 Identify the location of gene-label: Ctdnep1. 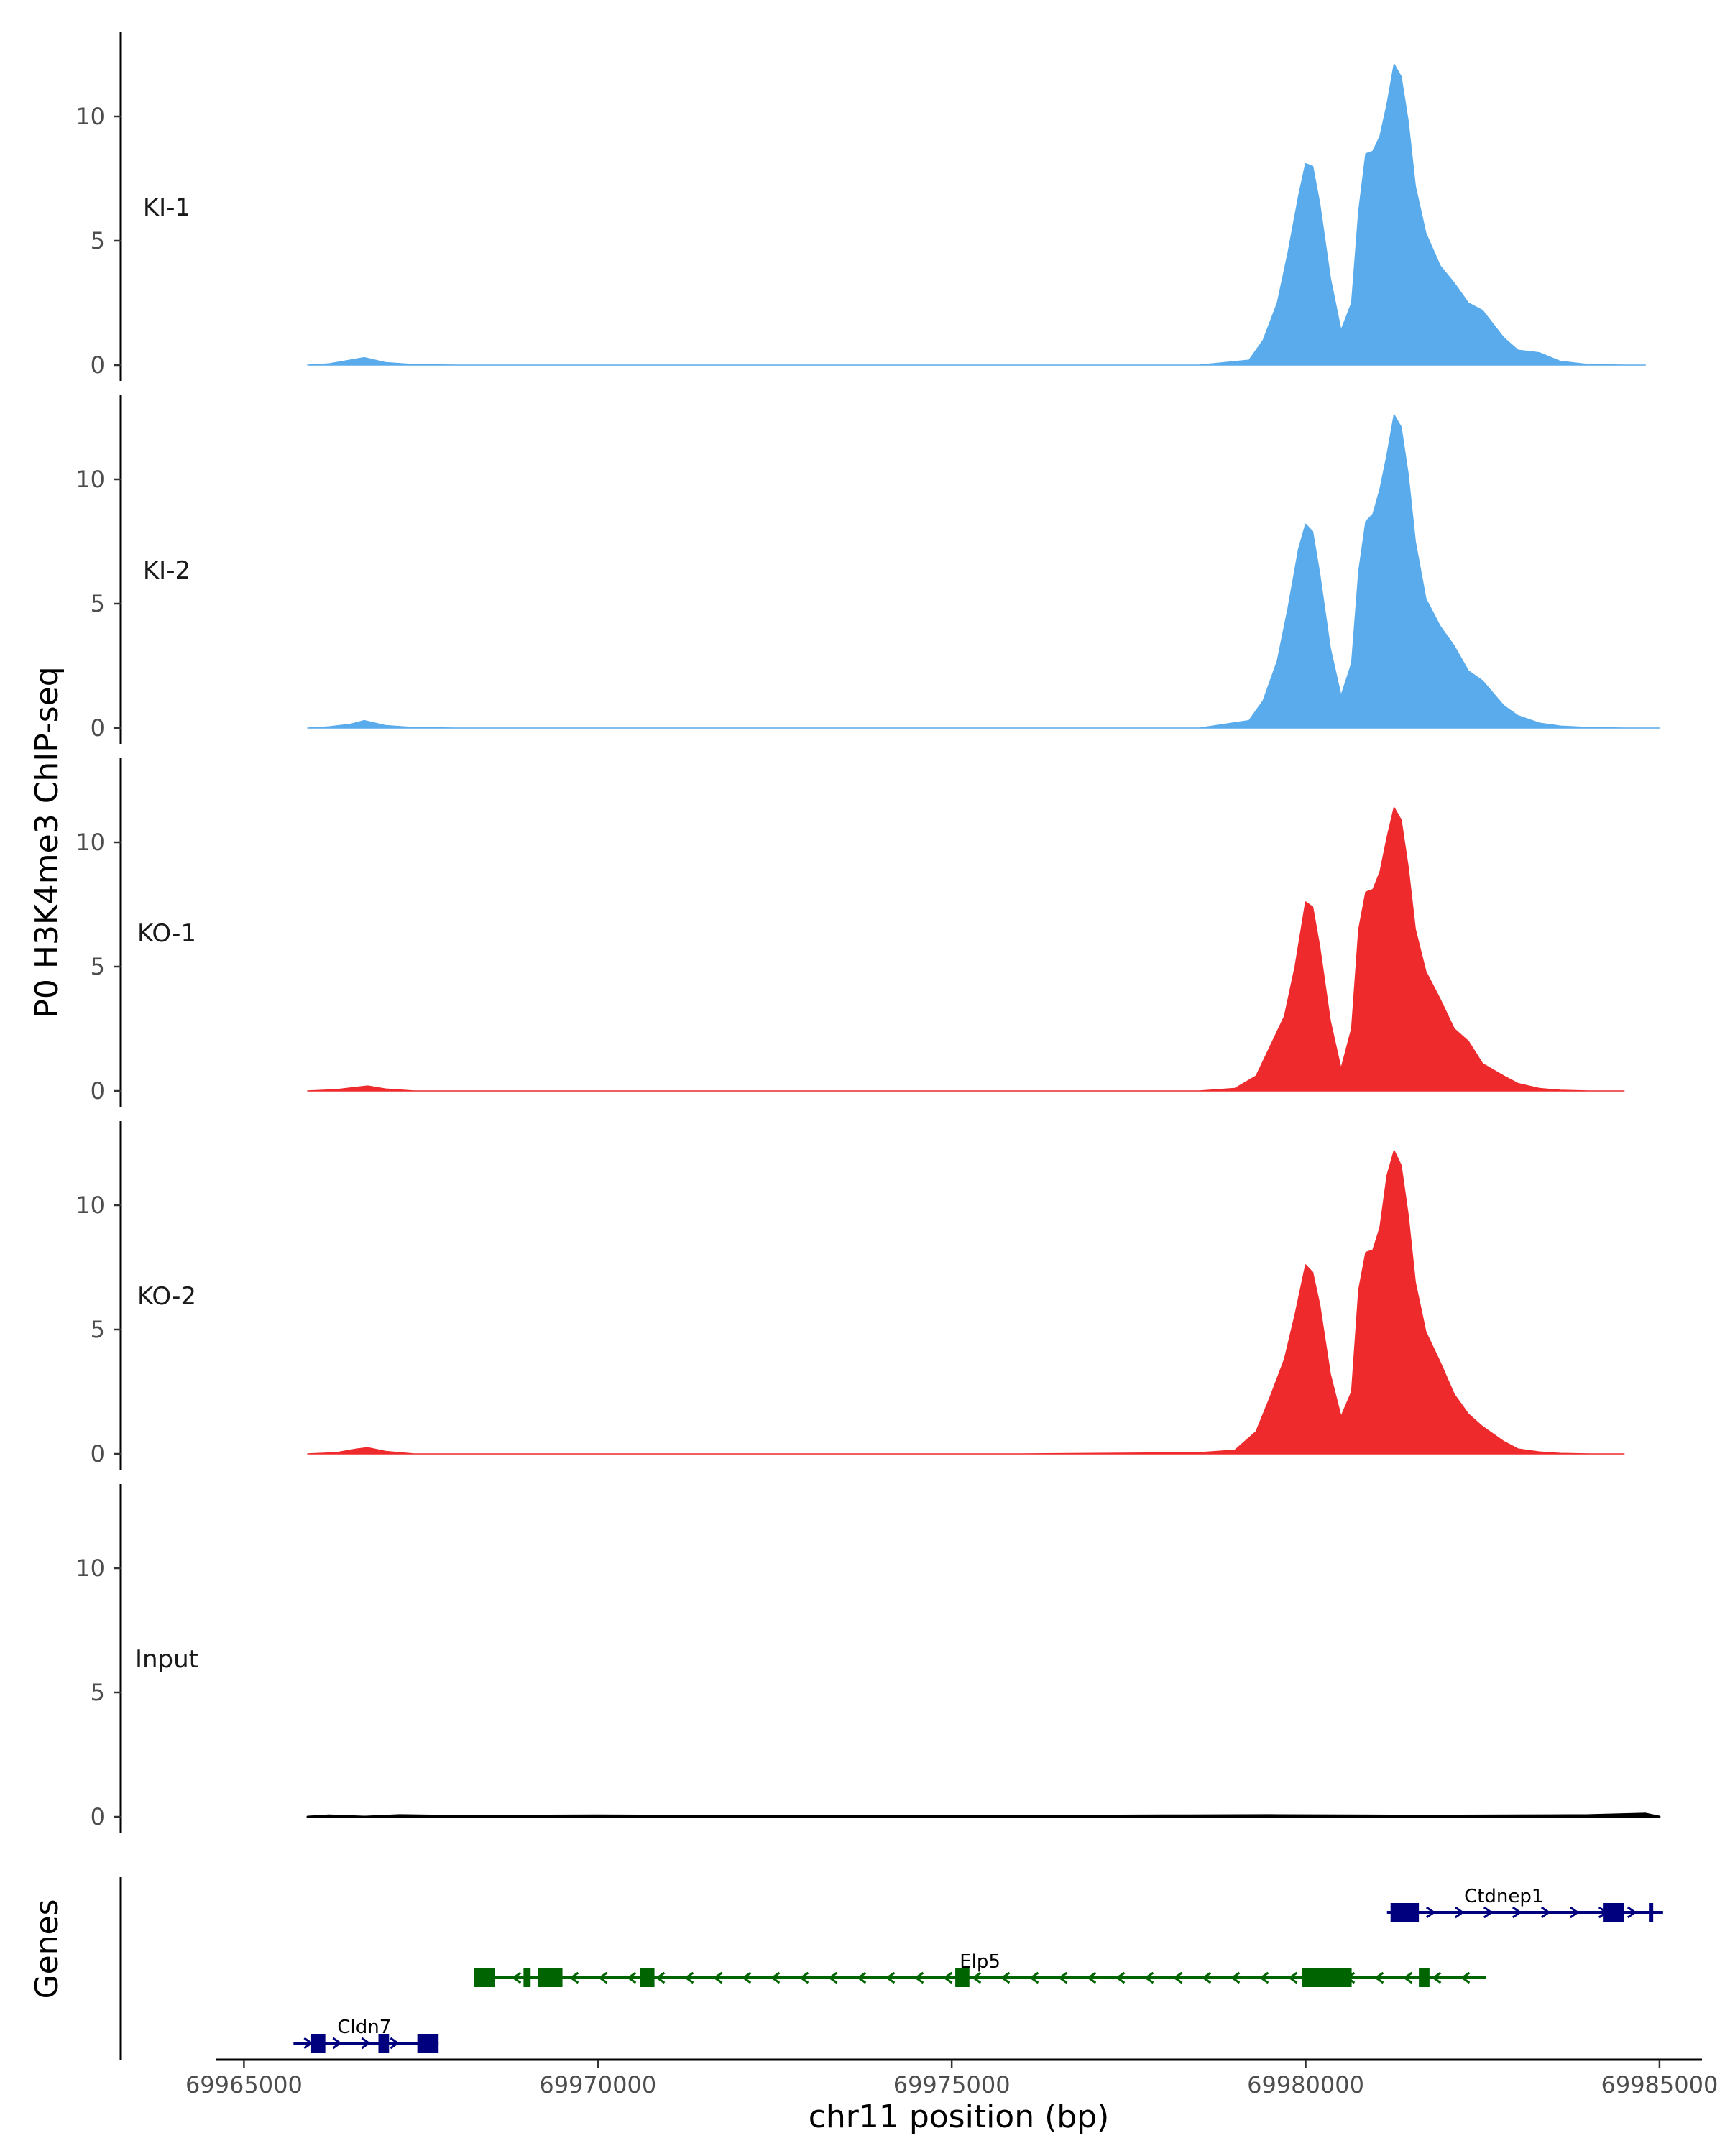
(1503, 1897).